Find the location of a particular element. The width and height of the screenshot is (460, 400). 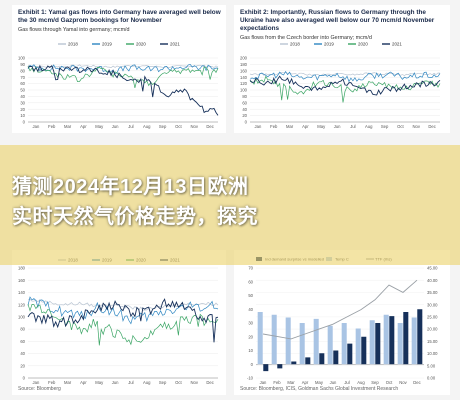

y-right-tick-label: 45.00 is located at coordinates (432, 268).